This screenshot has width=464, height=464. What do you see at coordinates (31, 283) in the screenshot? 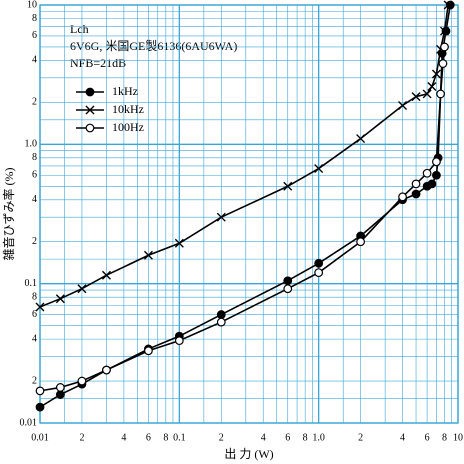
I see `y-tick-label: 0.1` at bounding box center [31, 283].